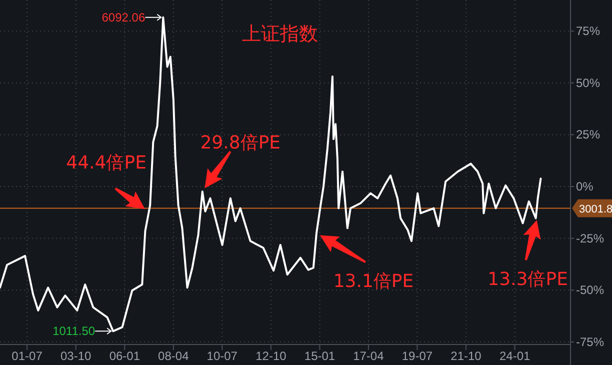 The width and height of the screenshot is (612, 365). What do you see at coordinates (466, 356) in the screenshot?
I see `x-tick-label: 21-10` at bounding box center [466, 356].